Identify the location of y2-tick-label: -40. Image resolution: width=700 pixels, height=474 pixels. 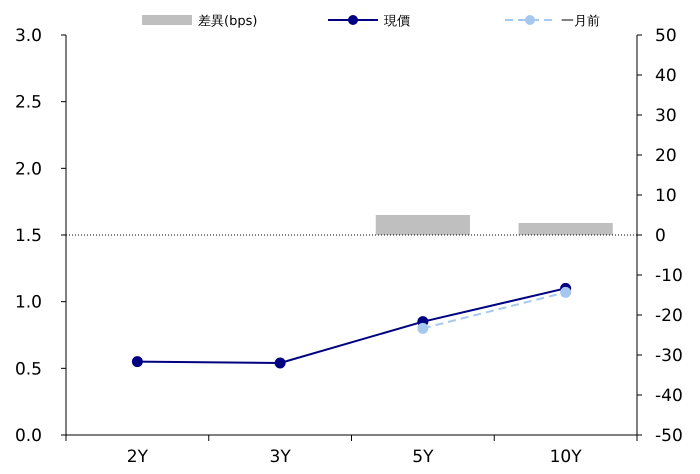
(669, 396).